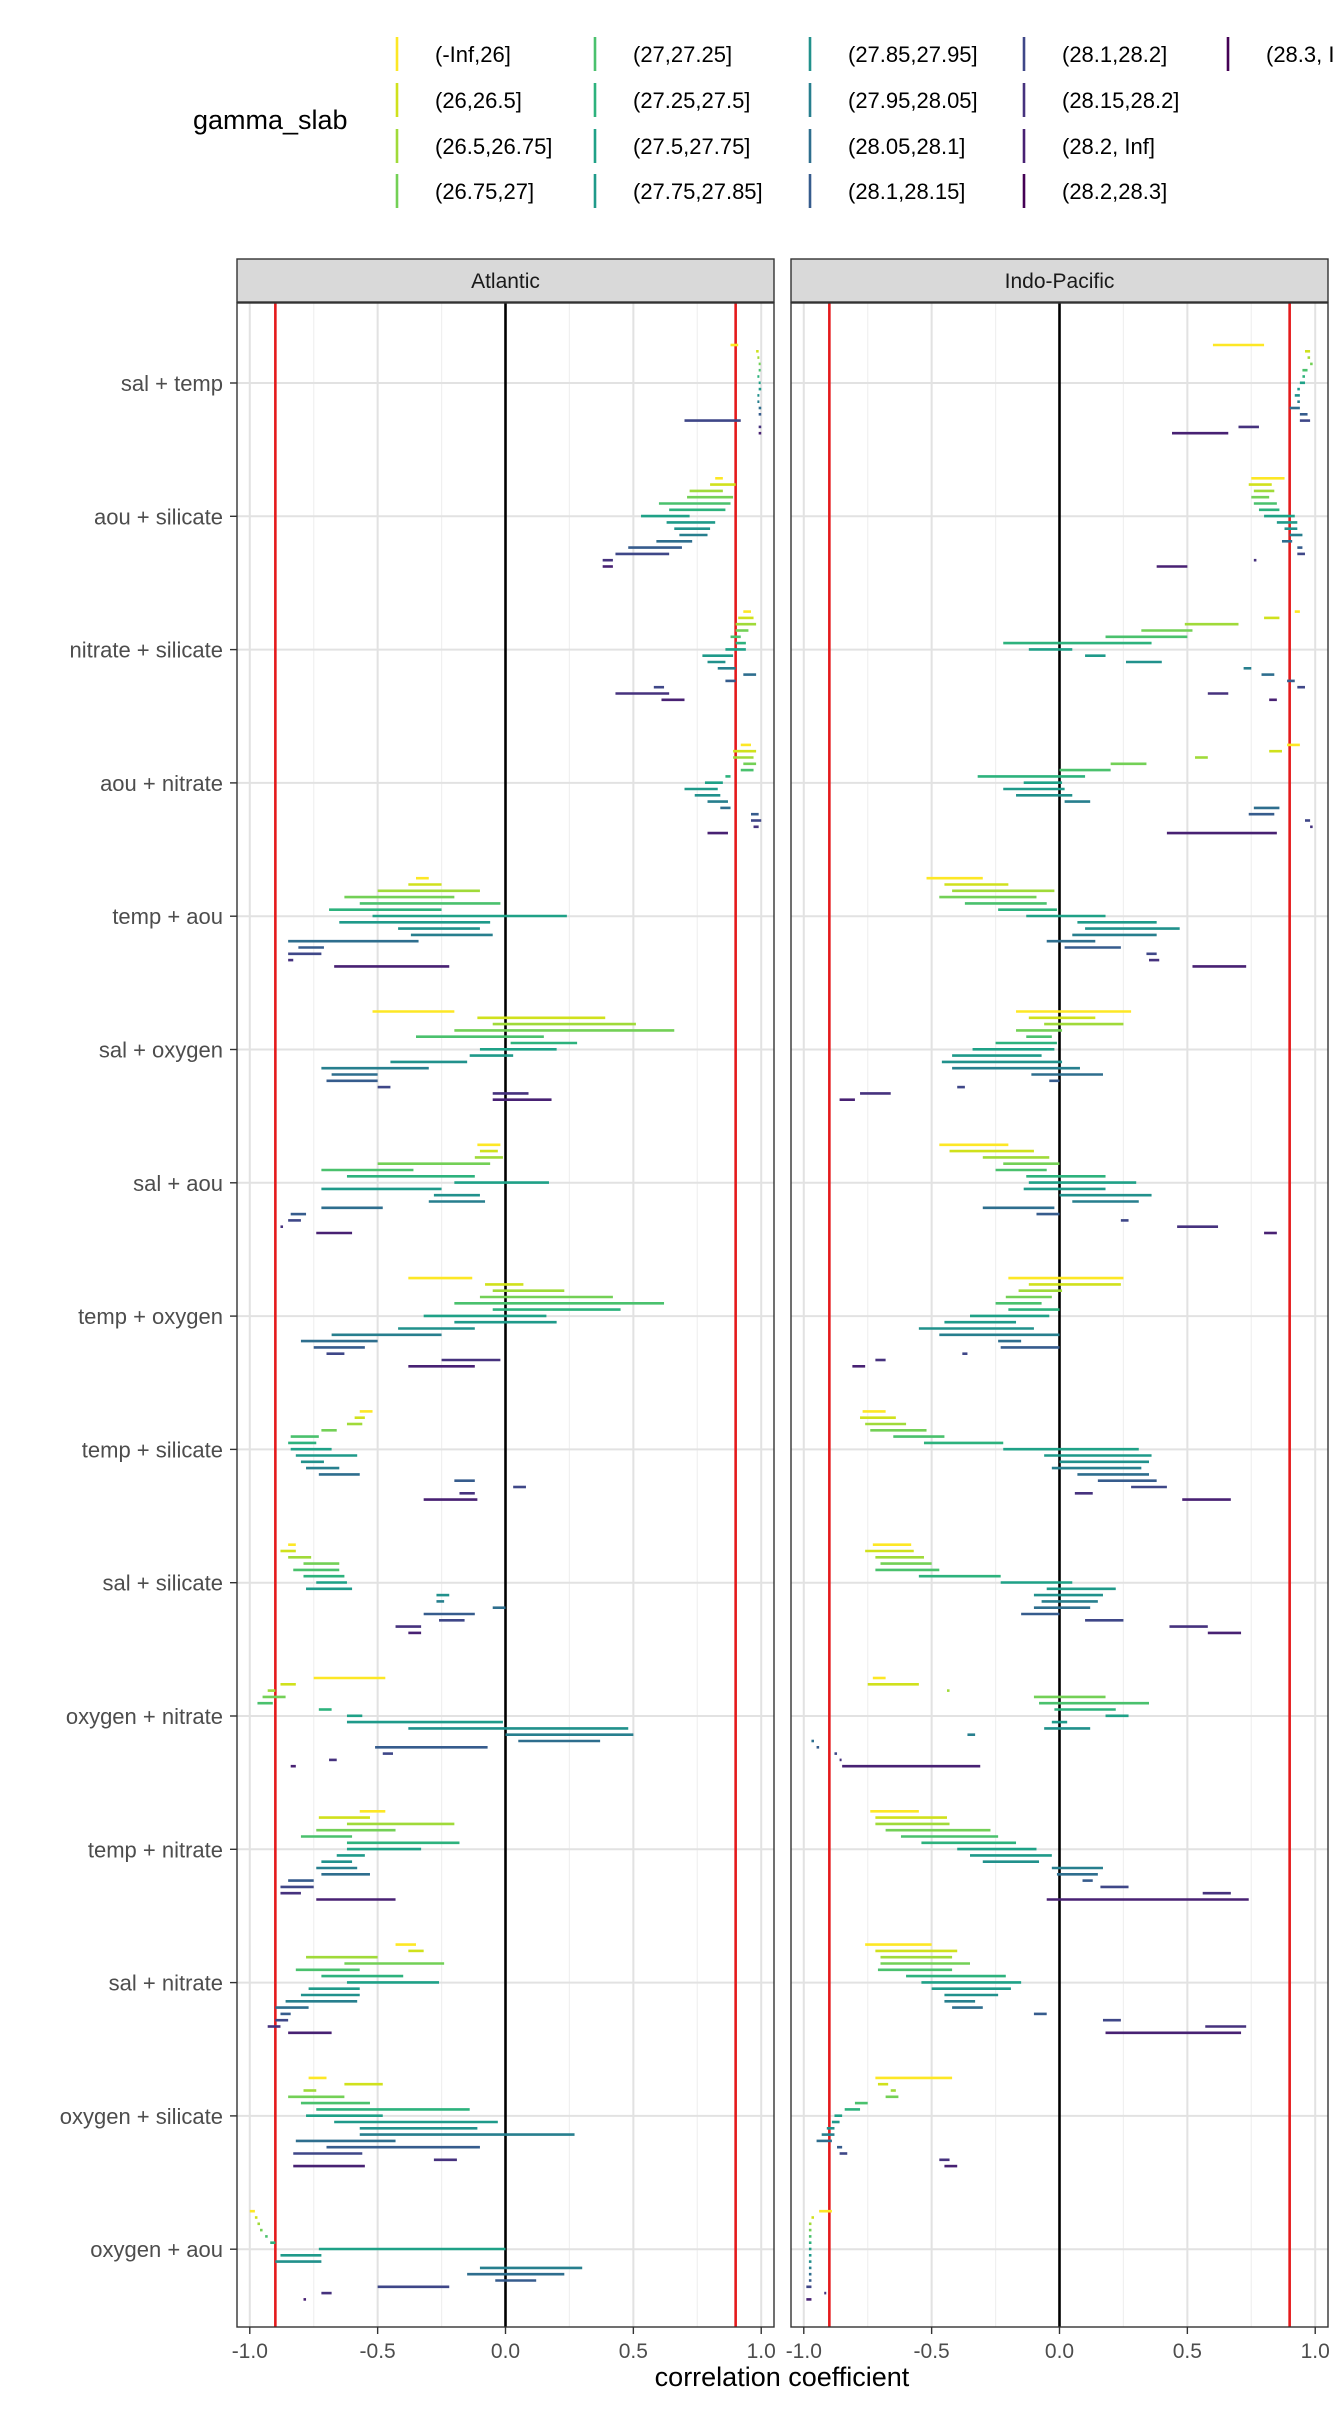  I want to click on legend-label: (28.2, Inf], so click(1108, 146).